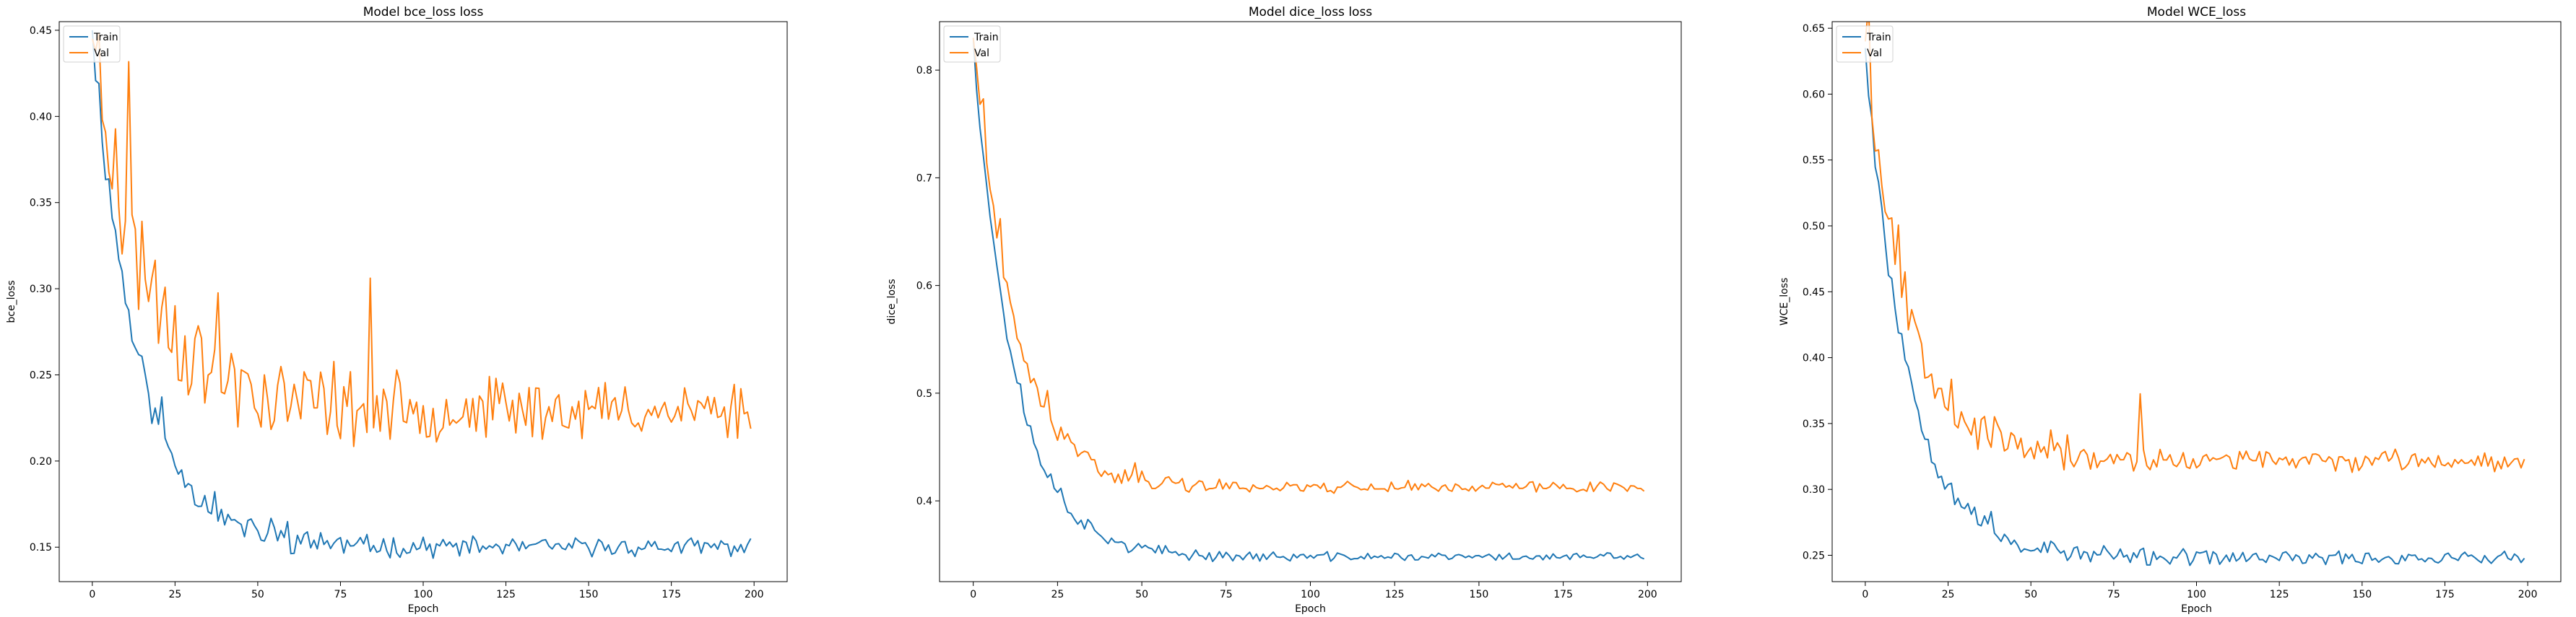 The width and height of the screenshot is (2576, 617). What do you see at coordinates (423, 12) in the screenshot?
I see `chart-title: Model bce_loss loss` at bounding box center [423, 12].